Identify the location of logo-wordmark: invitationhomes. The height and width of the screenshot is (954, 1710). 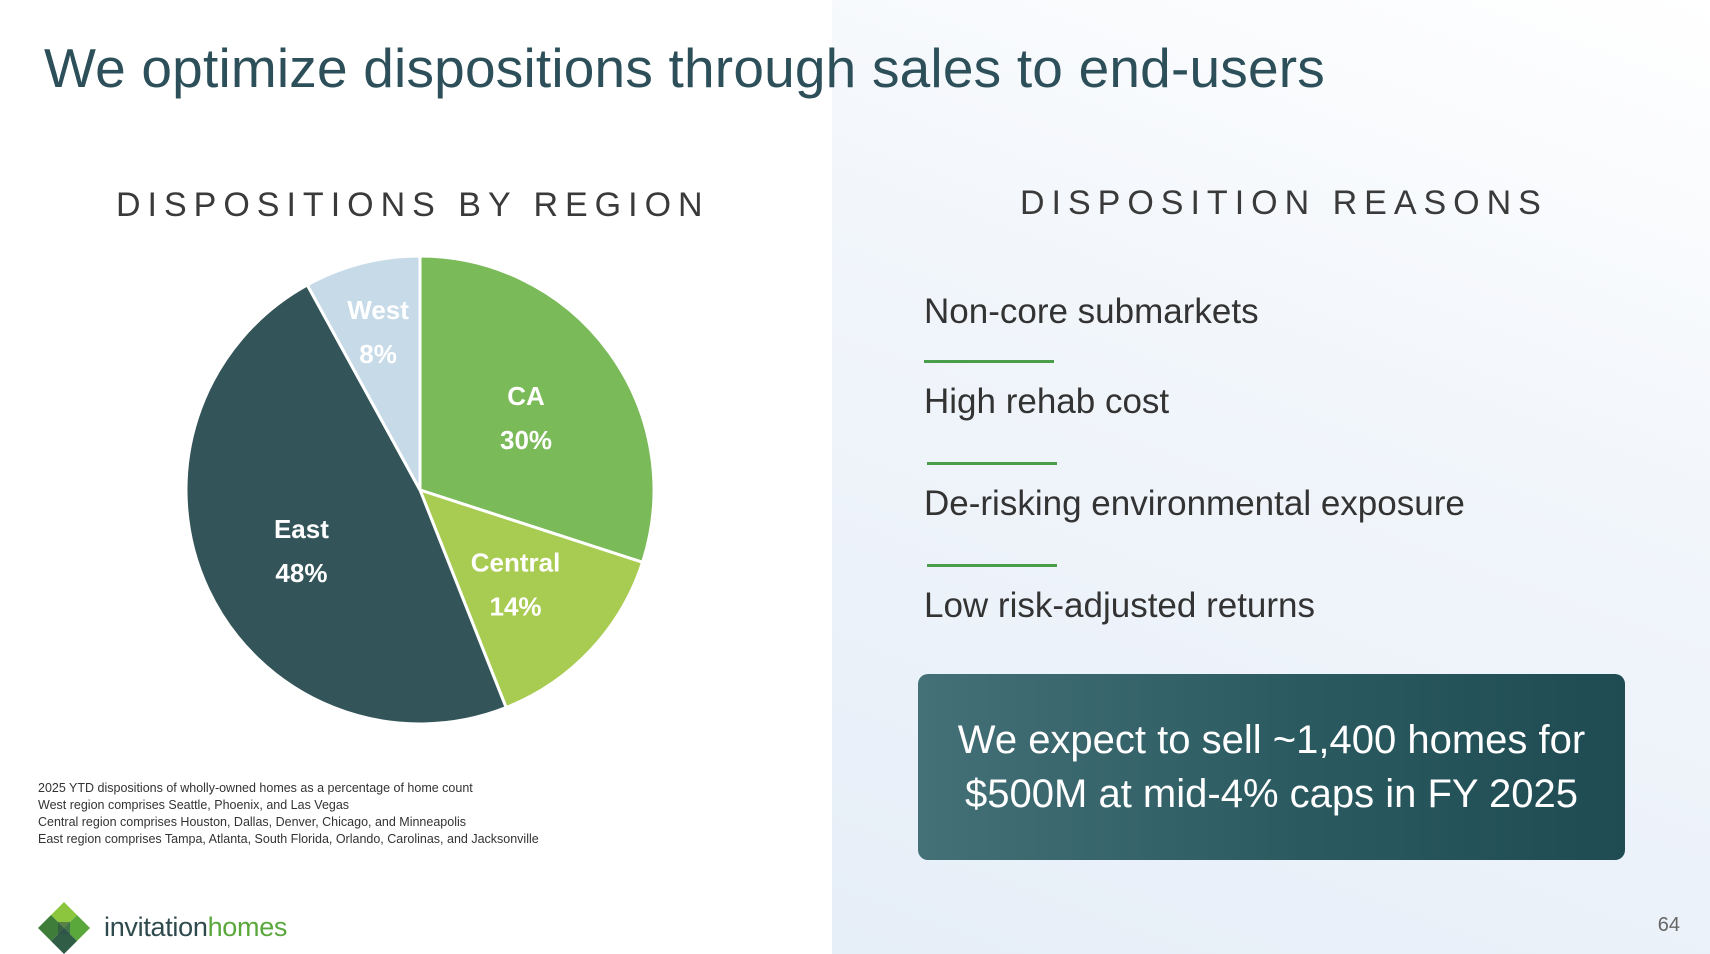
(195, 927).